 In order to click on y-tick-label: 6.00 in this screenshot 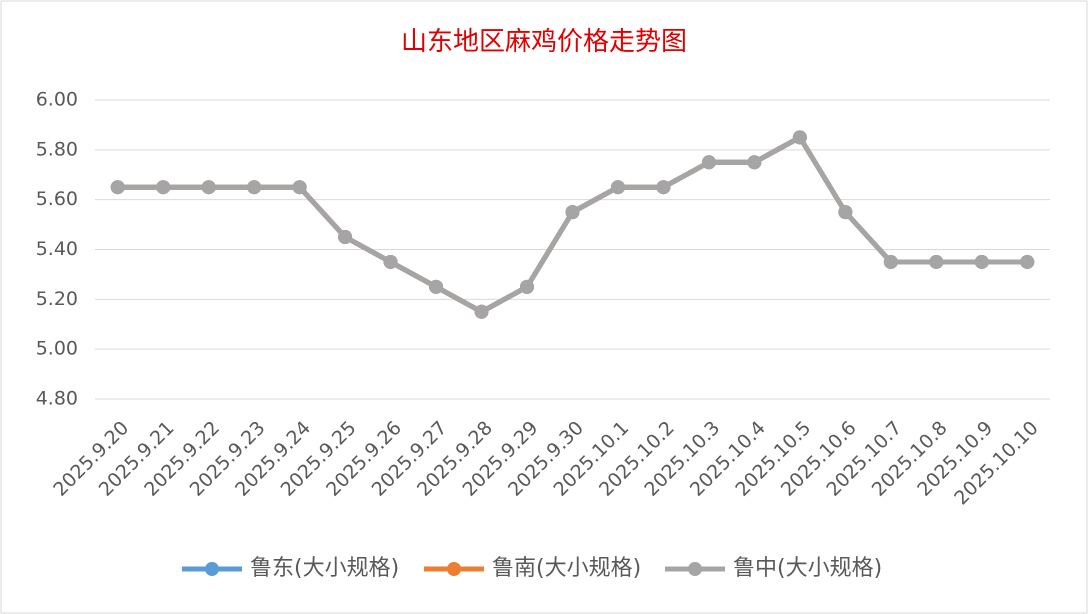, I will do `click(57, 100)`.